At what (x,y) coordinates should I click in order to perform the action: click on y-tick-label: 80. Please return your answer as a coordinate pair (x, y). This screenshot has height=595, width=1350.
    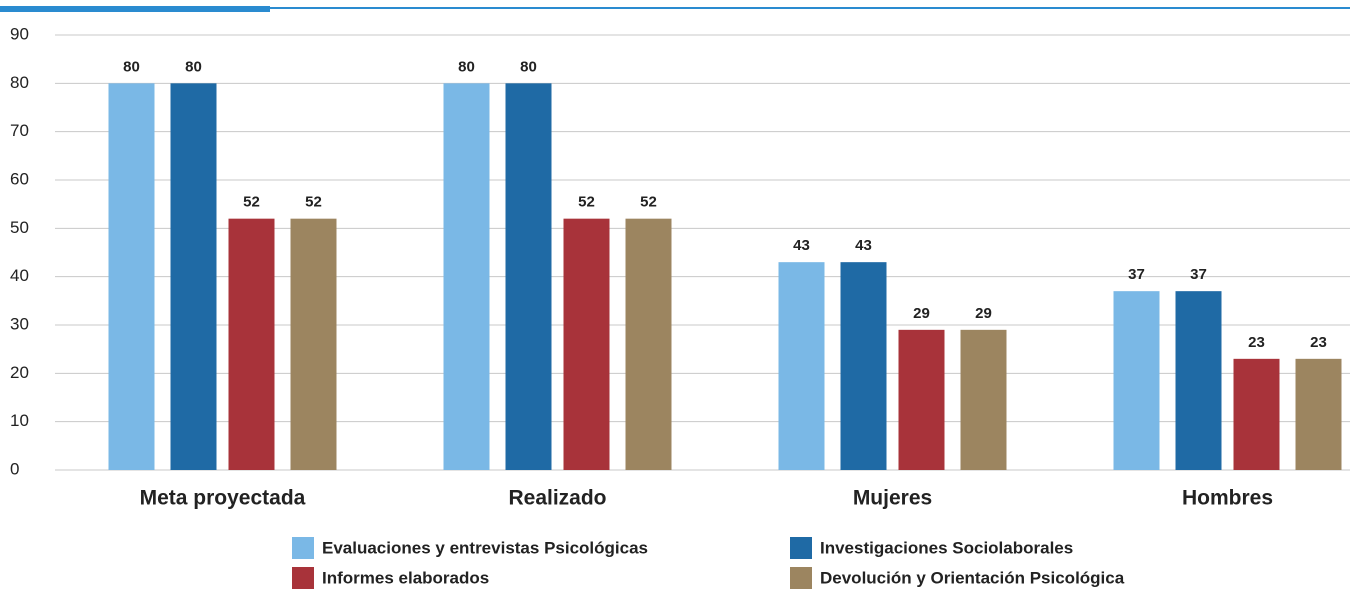
    Looking at the image, I should click on (19, 82).